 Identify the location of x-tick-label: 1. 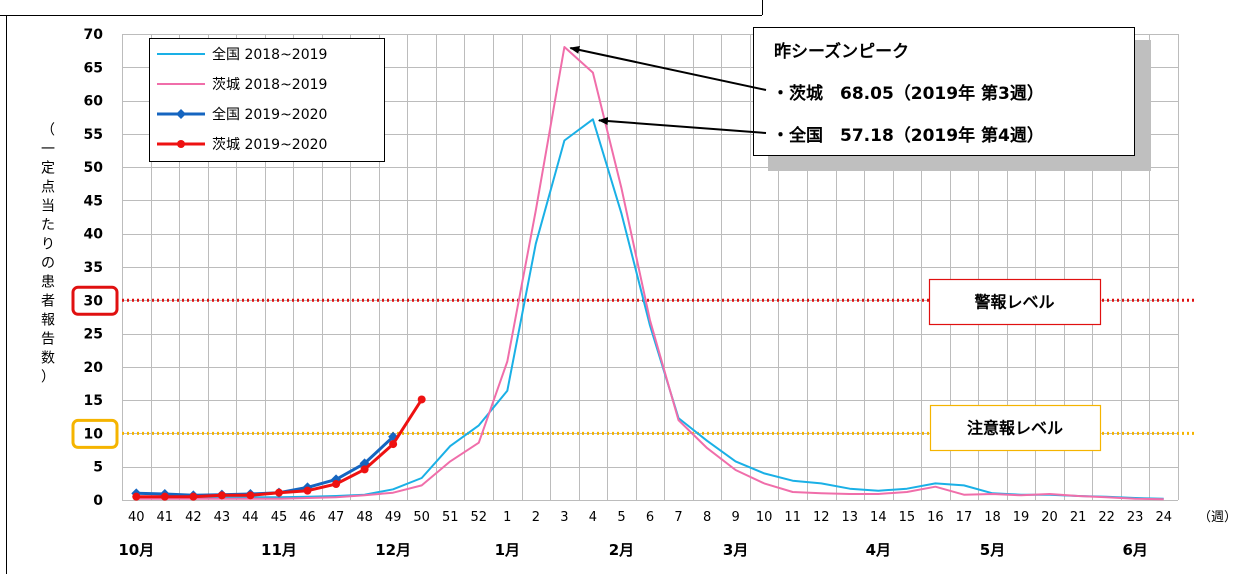
(507, 517).